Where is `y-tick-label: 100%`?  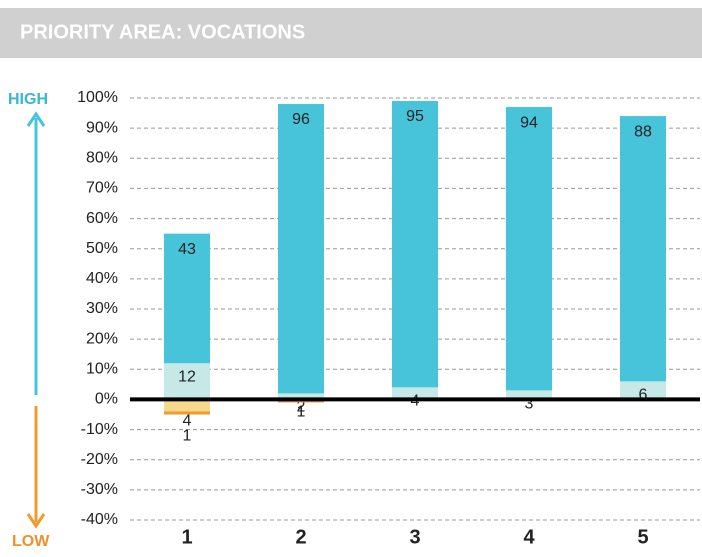 y-tick-label: 100% is located at coordinates (97, 97).